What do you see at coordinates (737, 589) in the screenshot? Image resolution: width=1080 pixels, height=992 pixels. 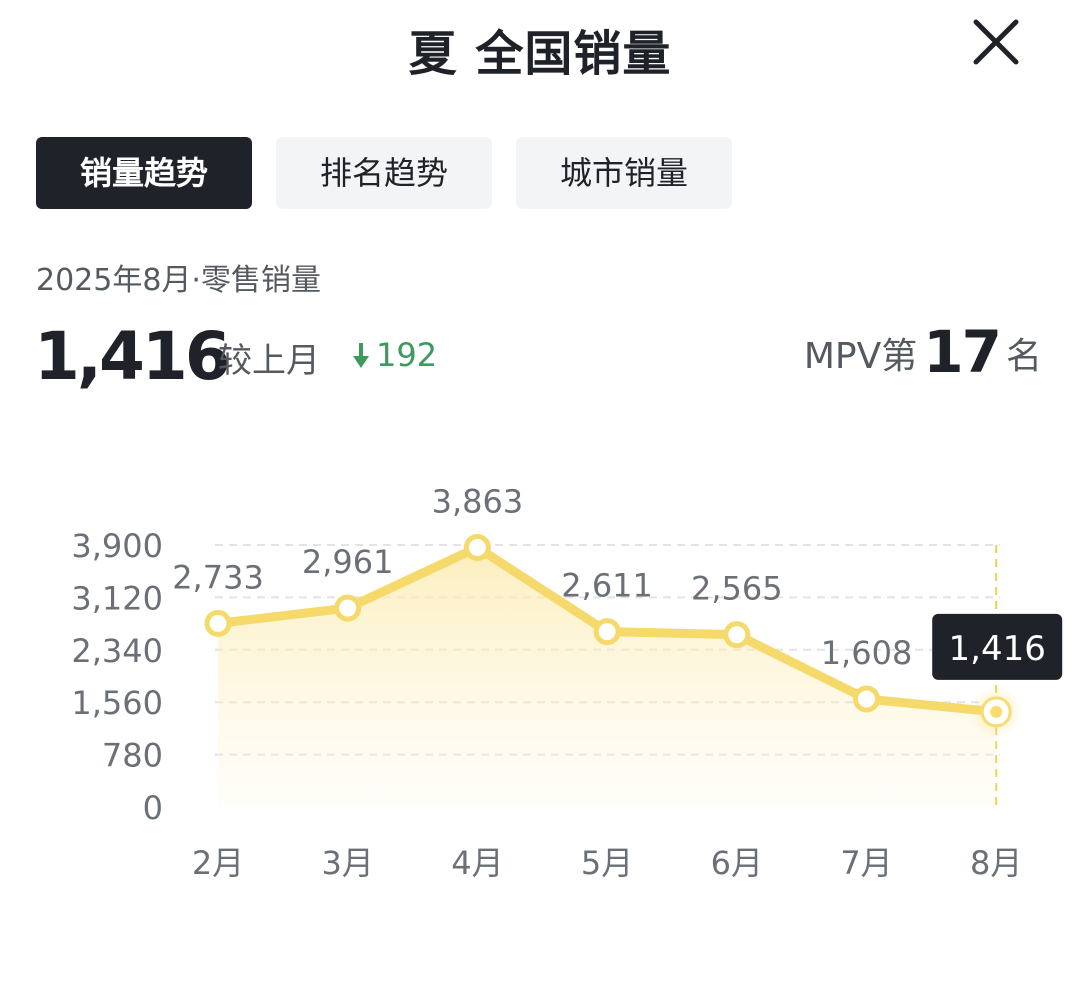 I see `data-label: 2,565` at bounding box center [737, 589].